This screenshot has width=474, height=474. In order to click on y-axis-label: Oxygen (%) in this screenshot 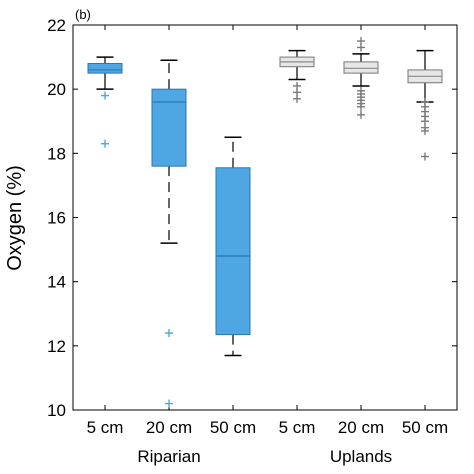, I will do `click(15, 218)`.